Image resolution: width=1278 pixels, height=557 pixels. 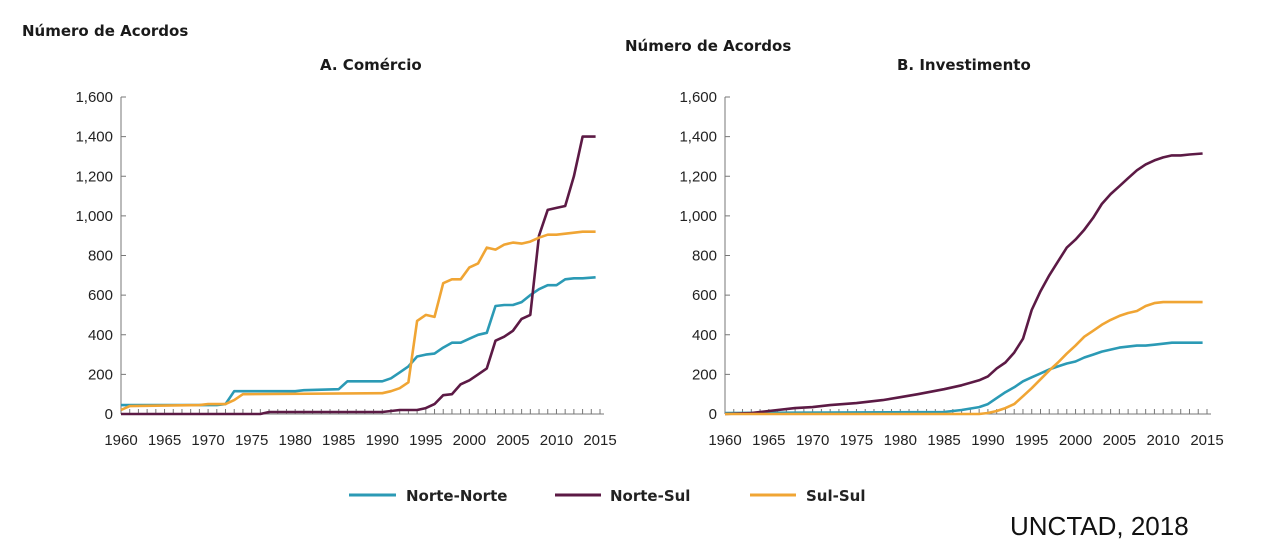 What do you see at coordinates (650, 496) in the screenshot?
I see `legend-label-norte-sul: Norte-Sul` at bounding box center [650, 496].